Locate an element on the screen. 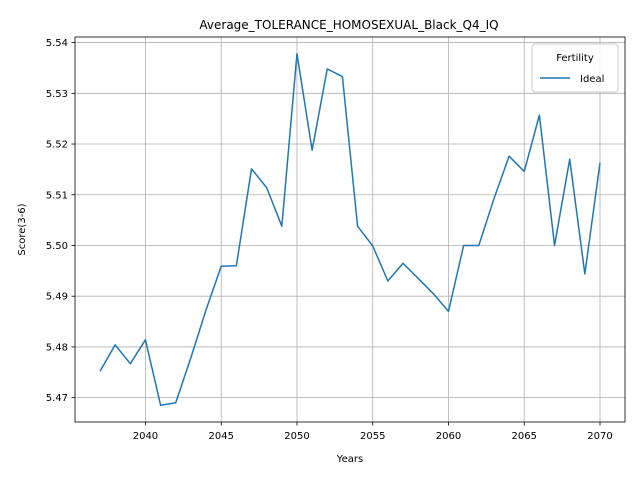 The image size is (640, 484). legend-label-ideal: Ideal is located at coordinates (592, 79).